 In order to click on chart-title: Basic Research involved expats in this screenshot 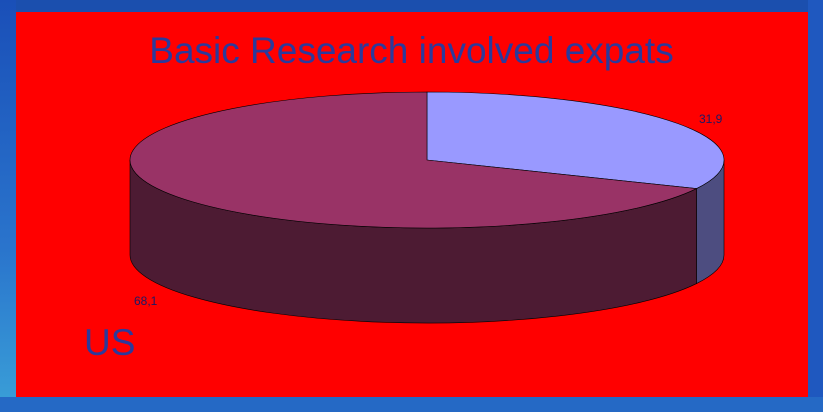, I will do `click(411, 50)`.